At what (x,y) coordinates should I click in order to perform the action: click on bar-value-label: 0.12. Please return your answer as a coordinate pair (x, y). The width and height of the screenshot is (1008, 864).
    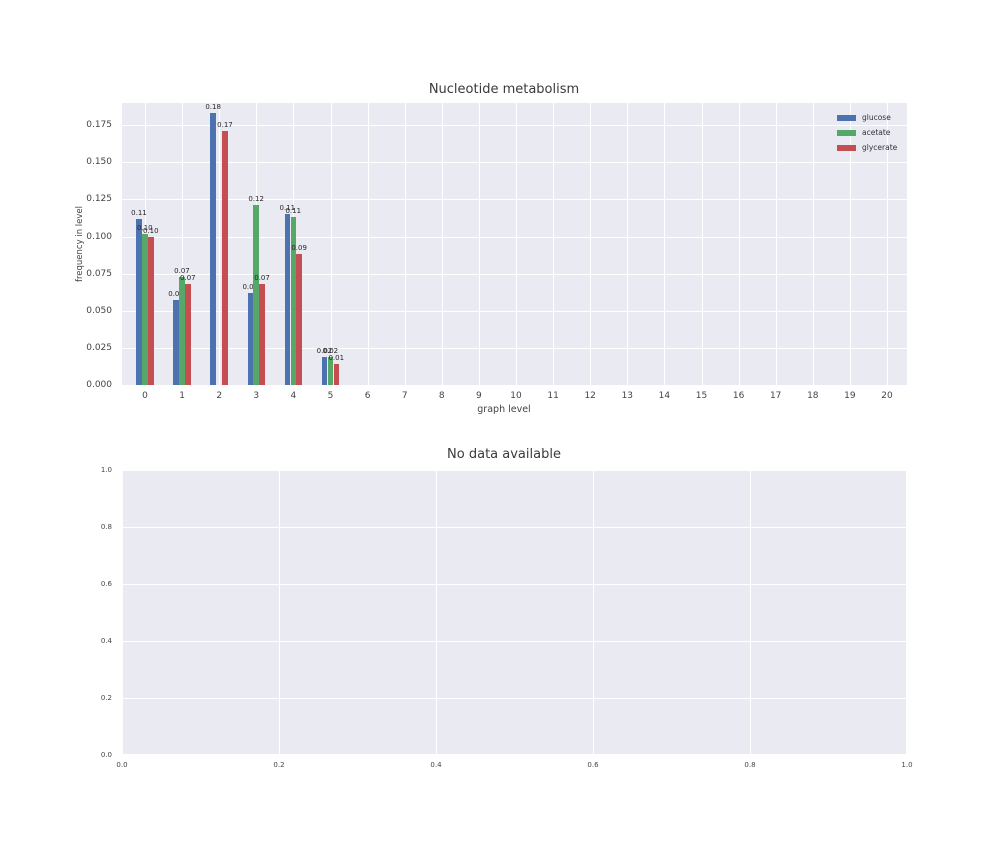
    Looking at the image, I should click on (256, 199).